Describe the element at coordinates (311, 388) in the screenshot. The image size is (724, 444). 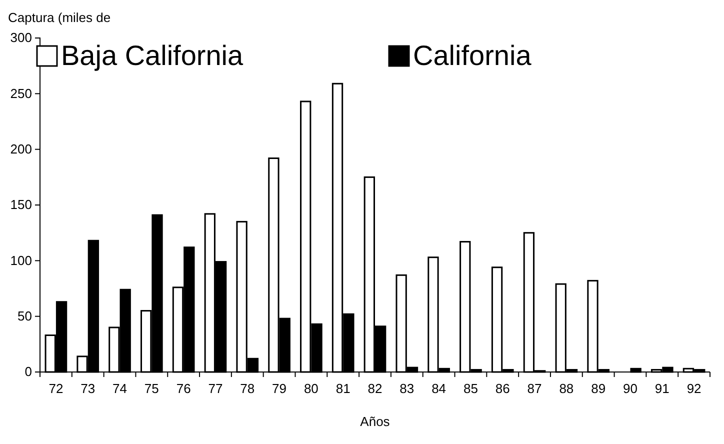
I see `x-tick-label: 80` at that location.